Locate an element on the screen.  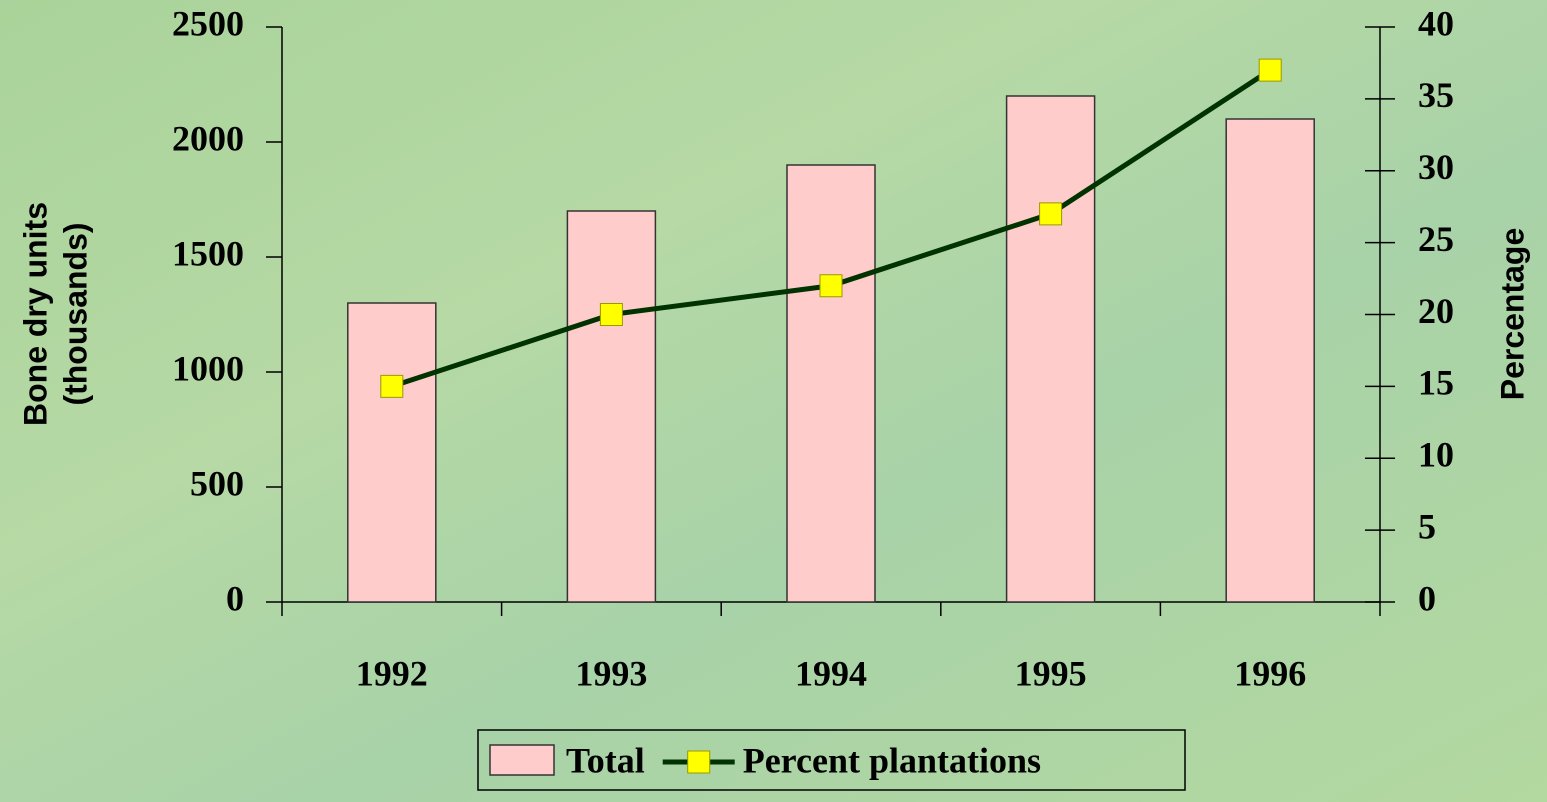
legend-box is located at coordinates (831, 760).